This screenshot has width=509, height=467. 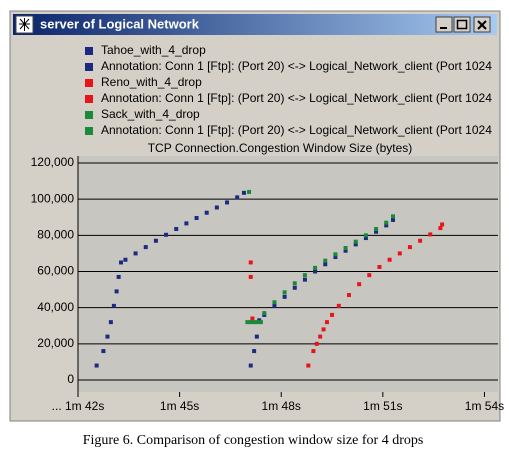 I want to click on y-tick-label: 100,000, so click(x=53, y=198).